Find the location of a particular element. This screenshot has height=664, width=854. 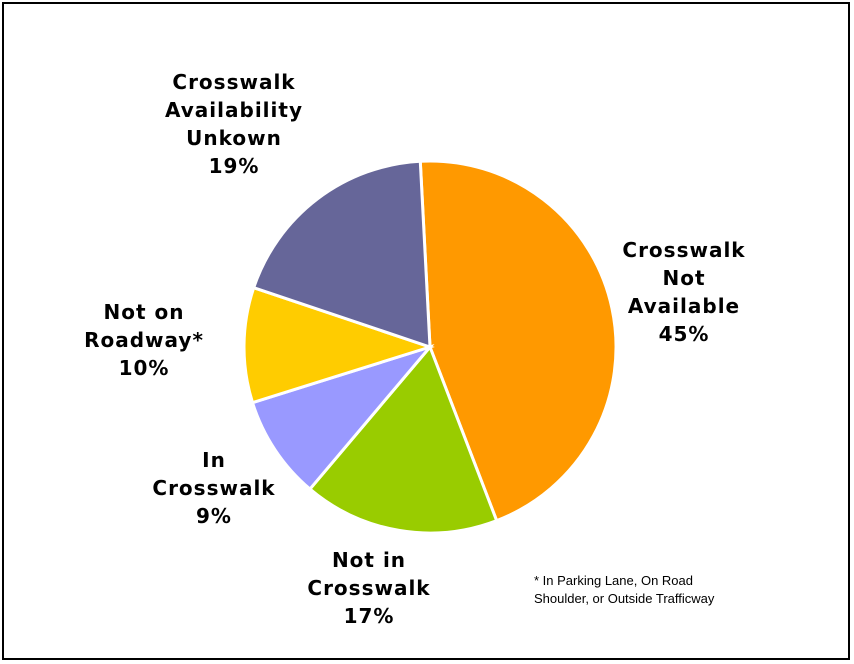

pie-slice-not-on-roadway is located at coordinates (338, 345).